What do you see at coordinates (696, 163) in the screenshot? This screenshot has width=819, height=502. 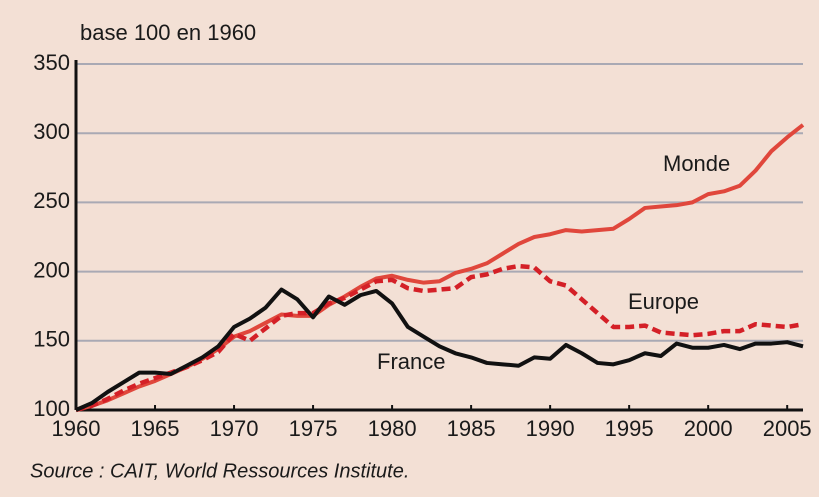 I see `series-label: Monde` at bounding box center [696, 163].